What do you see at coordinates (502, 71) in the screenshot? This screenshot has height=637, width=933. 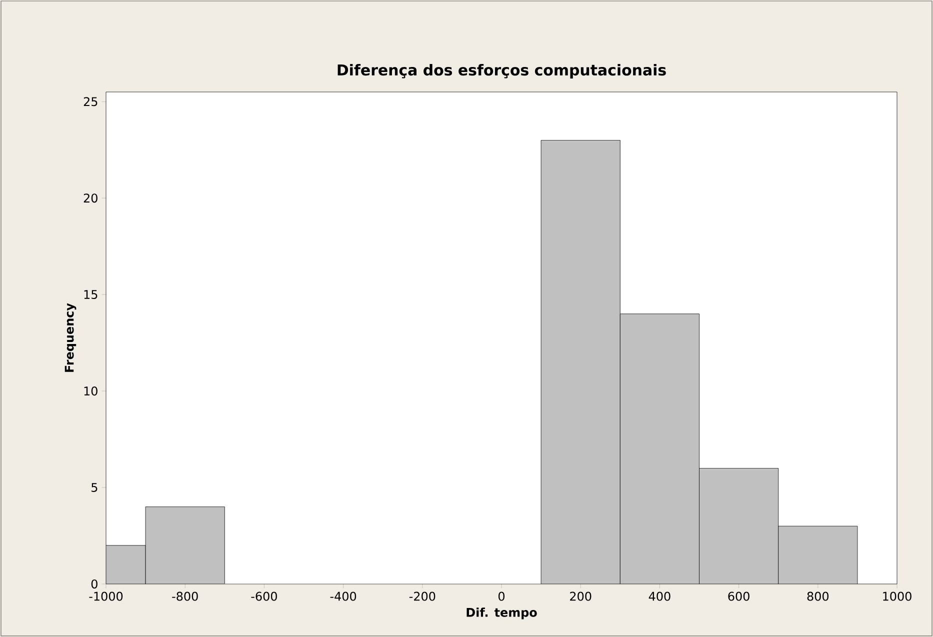 I see `chart-title: Diferença dos esforços computacionais` at bounding box center [502, 71].